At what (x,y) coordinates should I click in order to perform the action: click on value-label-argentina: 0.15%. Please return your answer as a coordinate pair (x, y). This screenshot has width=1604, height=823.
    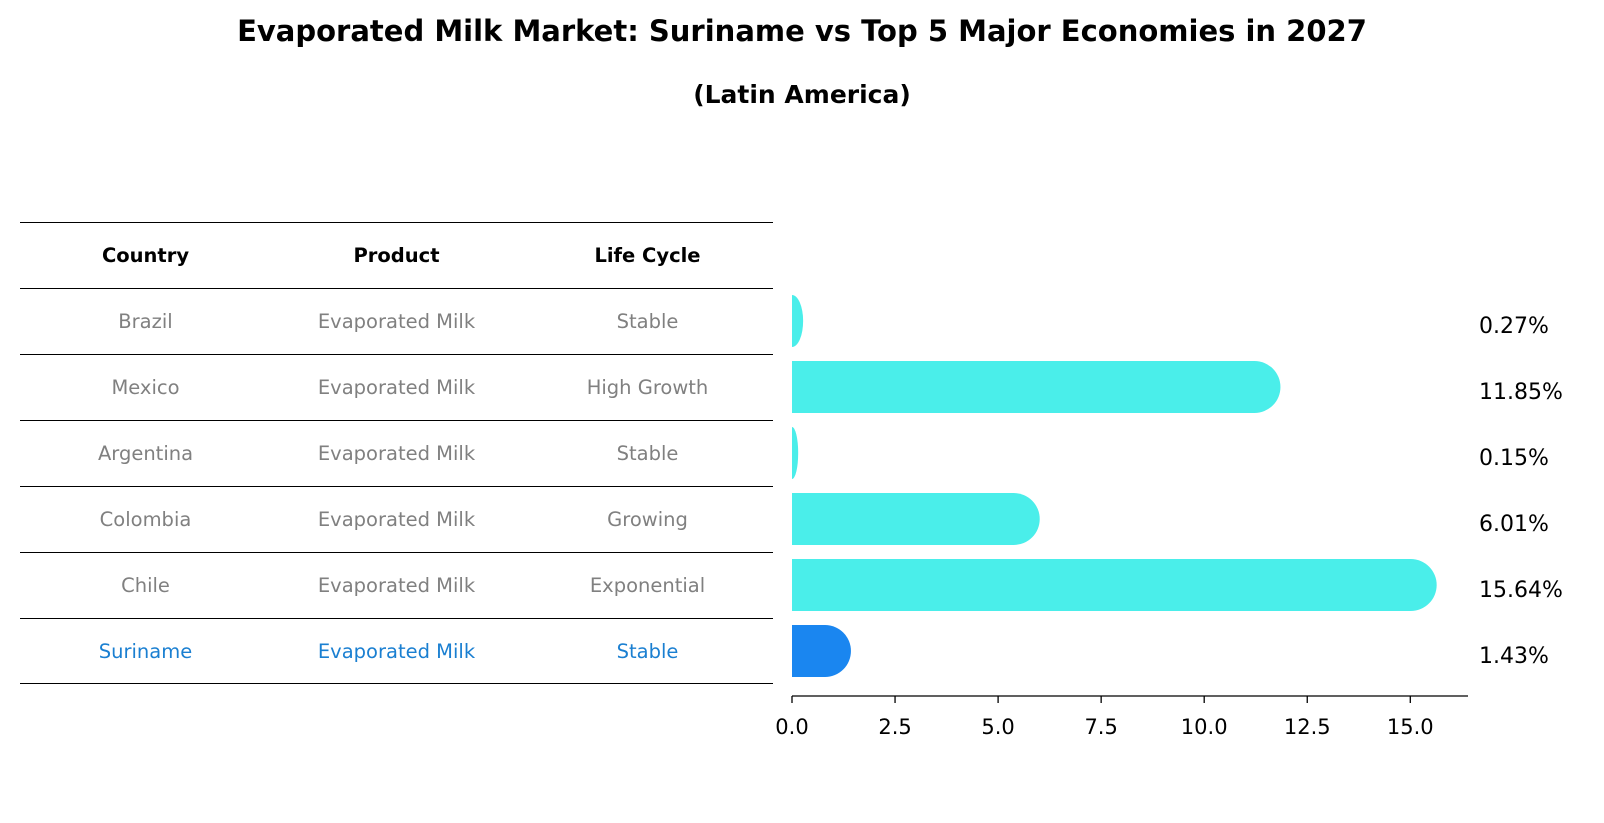
    Looking at the image, I should click on (1514, 458).